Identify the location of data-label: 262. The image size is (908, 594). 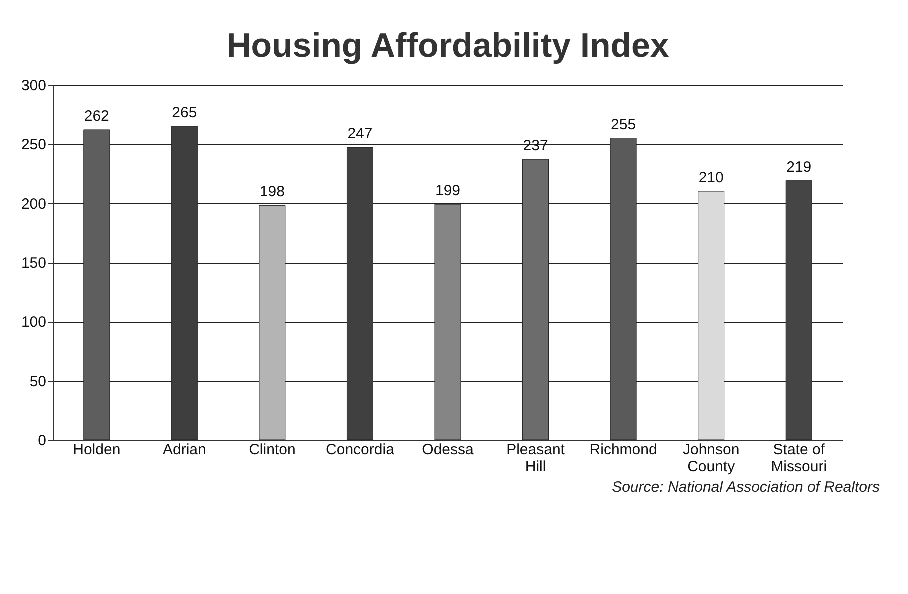
(97, 116).